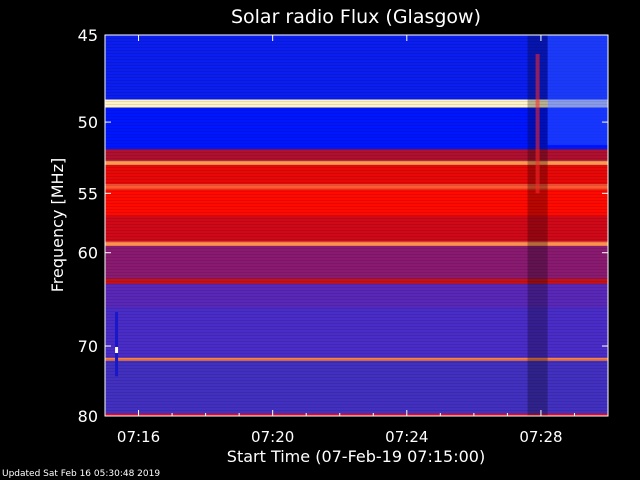 Image resolution: width=640 pixels, height=480 pixels. Describe the element at coordinates (406, 437) in the screenshot. I see `x-tick-label: 07:24` at that location.